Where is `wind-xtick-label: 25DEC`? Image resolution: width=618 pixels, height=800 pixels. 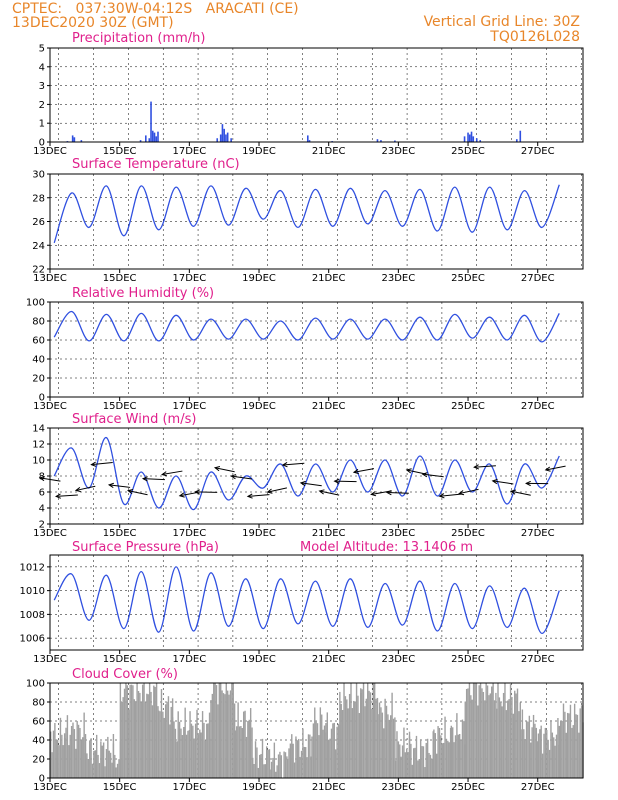
wind-xtick-label: 25DEC is located at coordinates (468, 533).